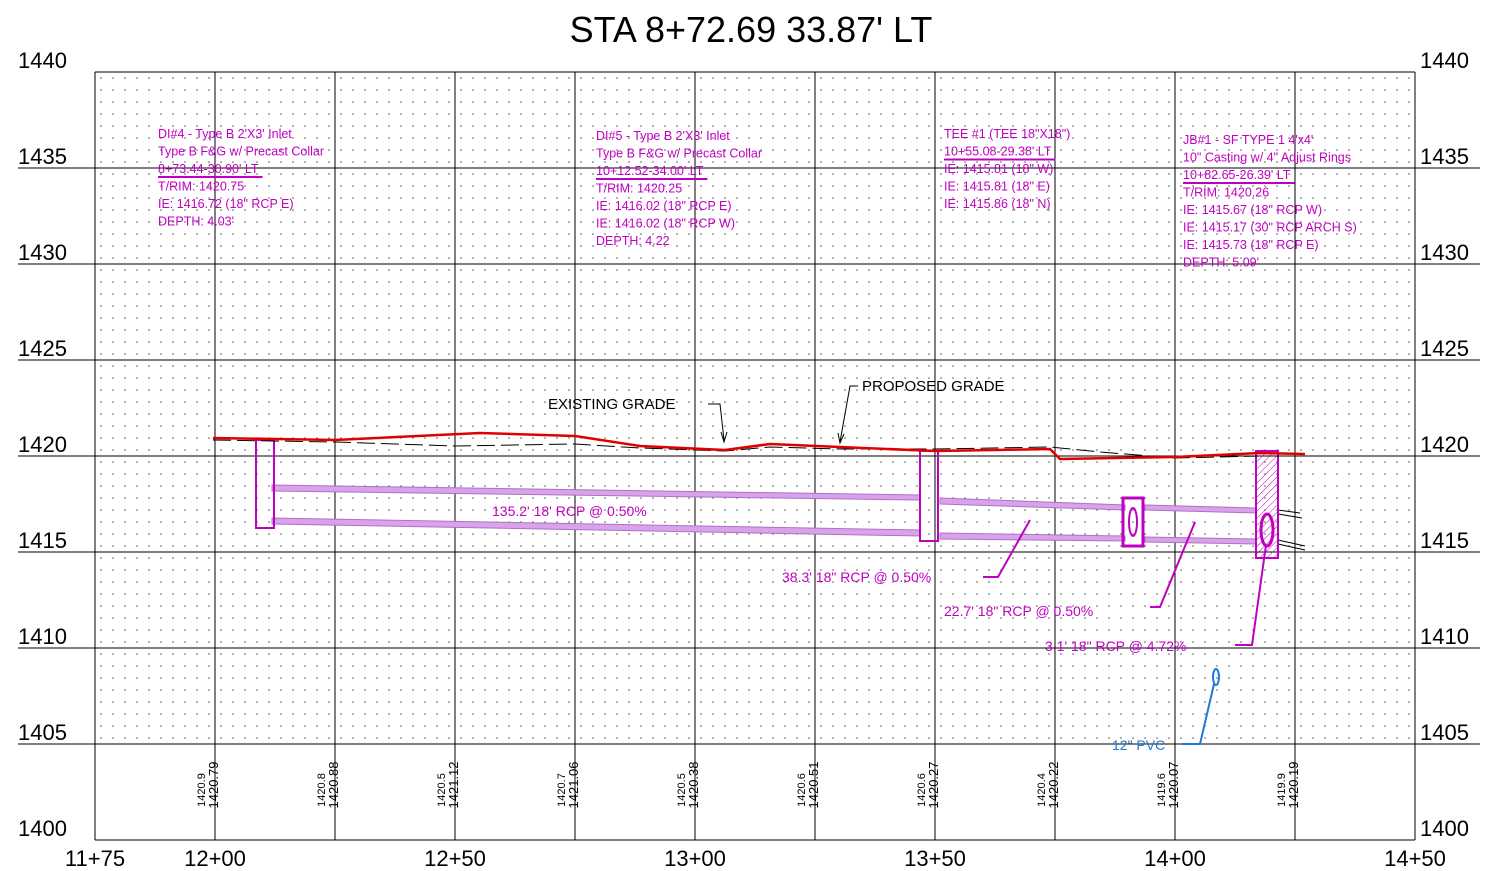 This screenshot has width=1486, height=871. Describe the element at coordinates (42, 60) in the screenshot. I see `y-label-left: 1440` at that location.